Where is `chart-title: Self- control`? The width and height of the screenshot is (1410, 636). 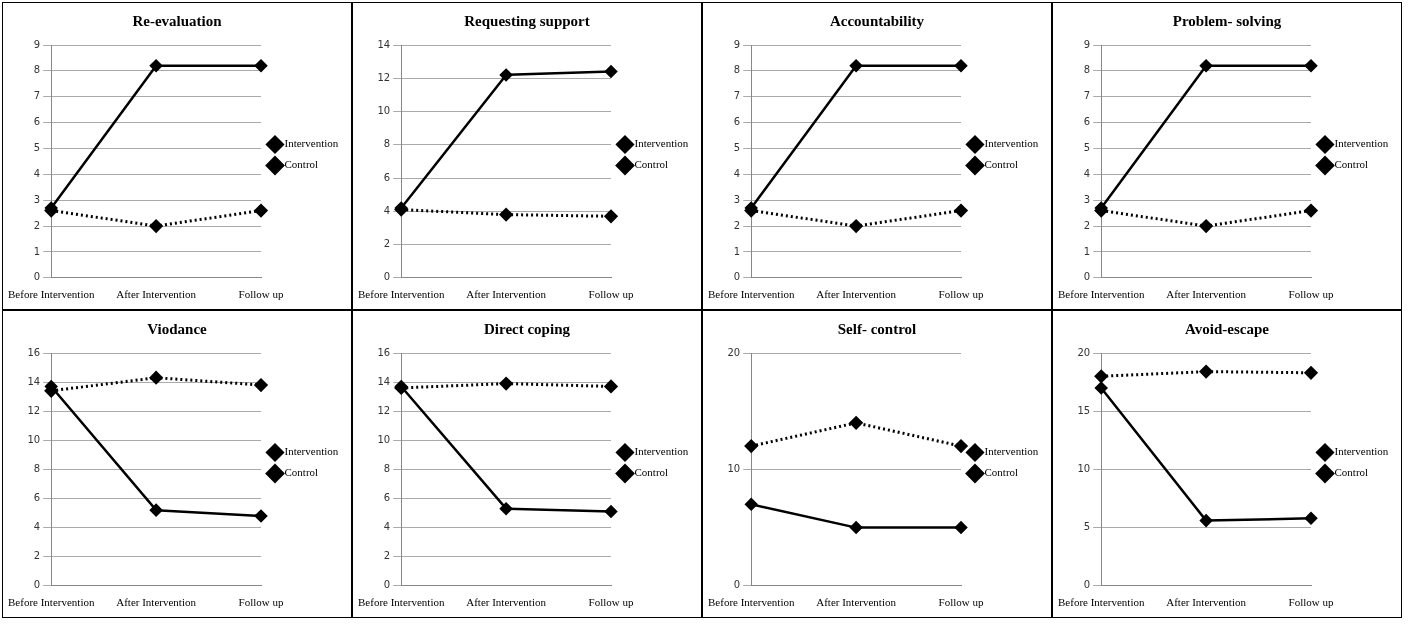 chart-title: Self- control is located at coordinates (877, 328).